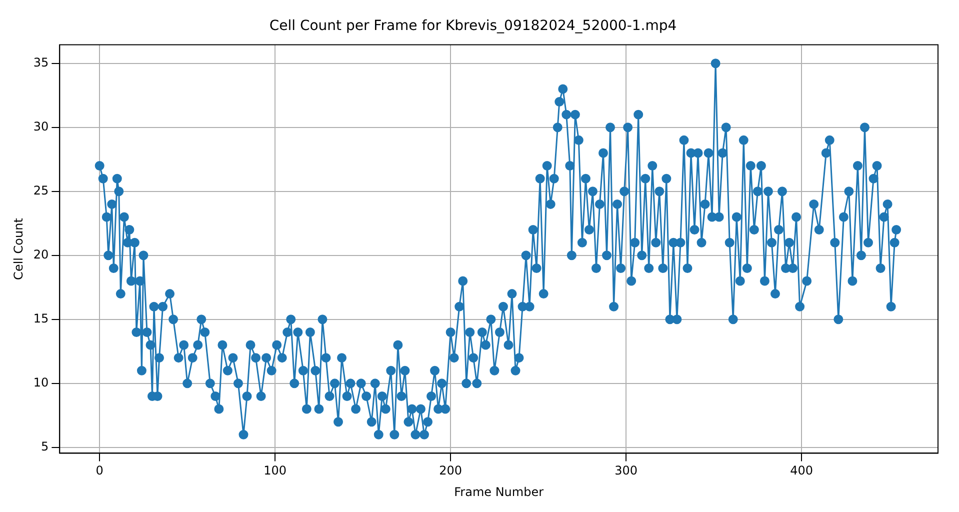 Image resolution: width=959 pixels, height=512 pixels. What do you see at coordinates (41, 255) in the screenshot?
I see `y-tick-label: 20` at bounding box center [41, 255].